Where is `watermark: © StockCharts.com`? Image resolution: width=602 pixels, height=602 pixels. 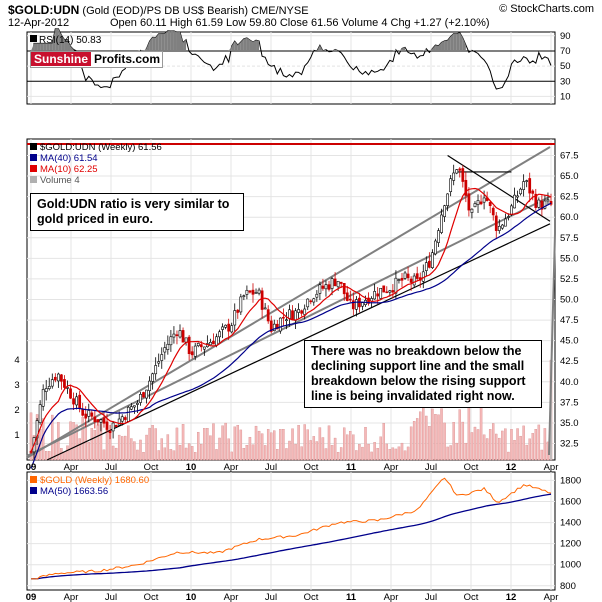 watermark: © StockCharts.com is located at coordinates (546, 9).